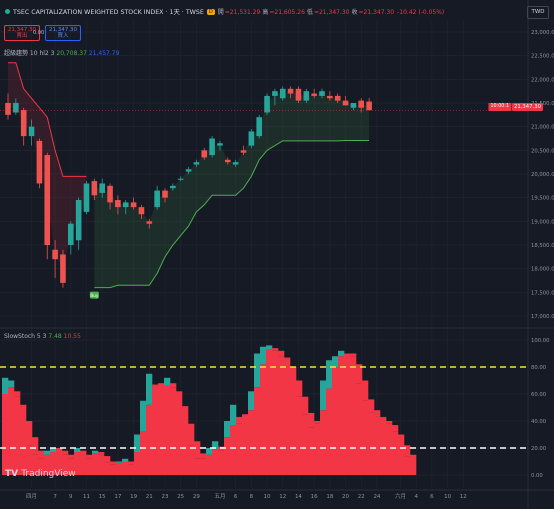  I want to click on ohlc-item: -10.42 (-0.05%), so click(420, 12).